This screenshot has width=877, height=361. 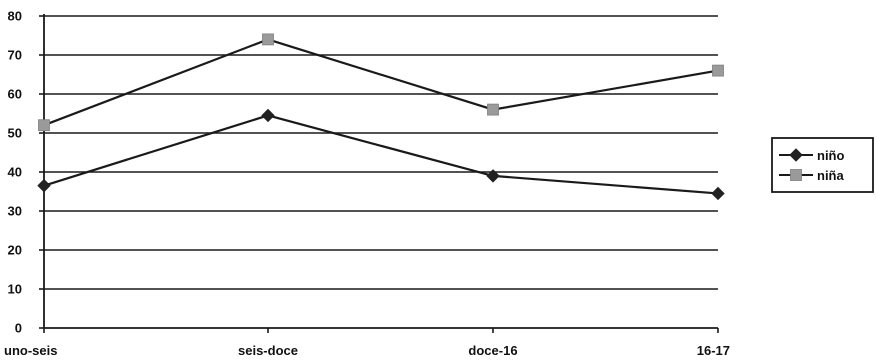 What do you see at coordinates (15, 133) in the screenshot?
I see `y-tick-label: 50` at bounding box center [15, 133].